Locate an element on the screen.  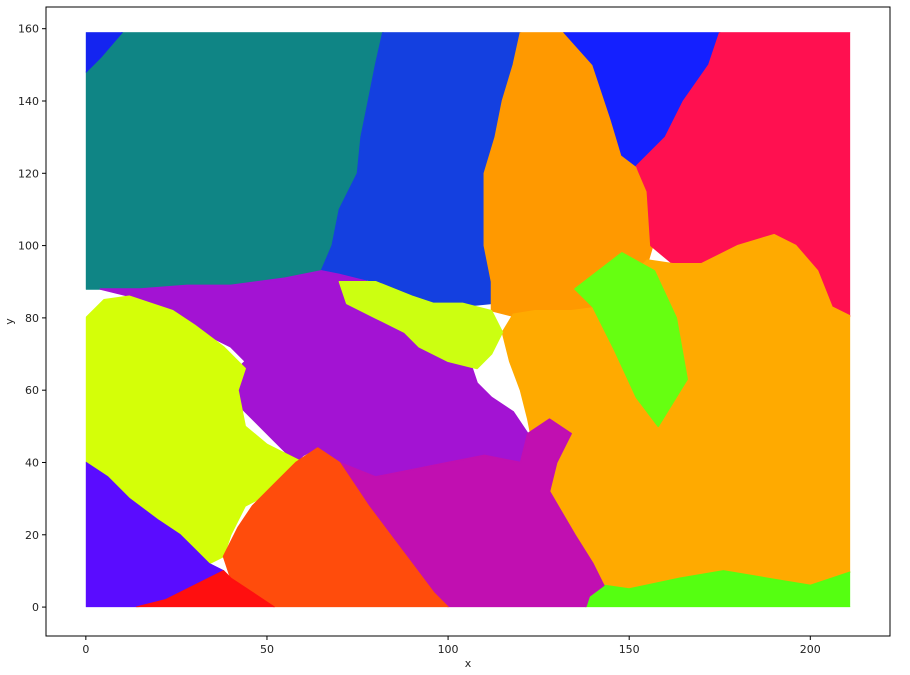
x-tick-label: 0 is located at coordinates (85, 649).